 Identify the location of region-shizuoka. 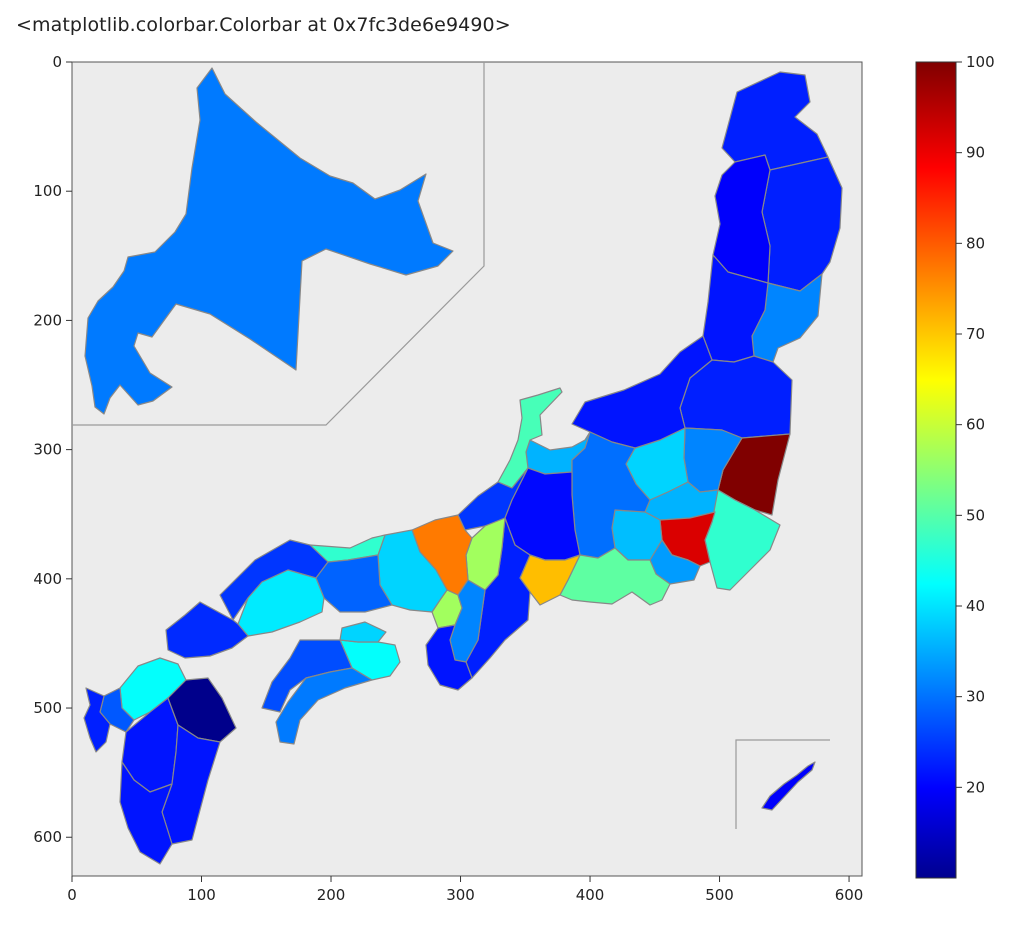
(615, 576).